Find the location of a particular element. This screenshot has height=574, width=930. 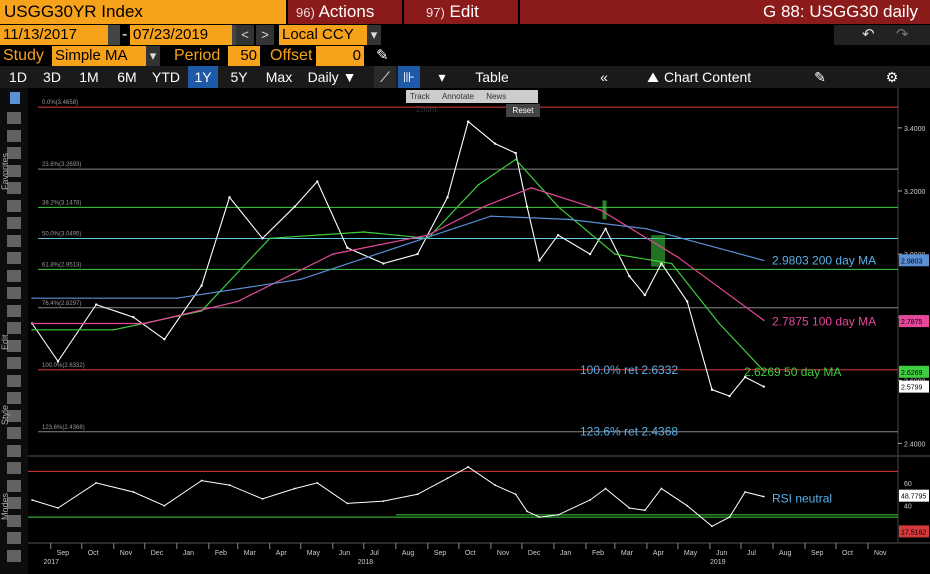

study-select: Simple MA is located at coordinates (99, 56).